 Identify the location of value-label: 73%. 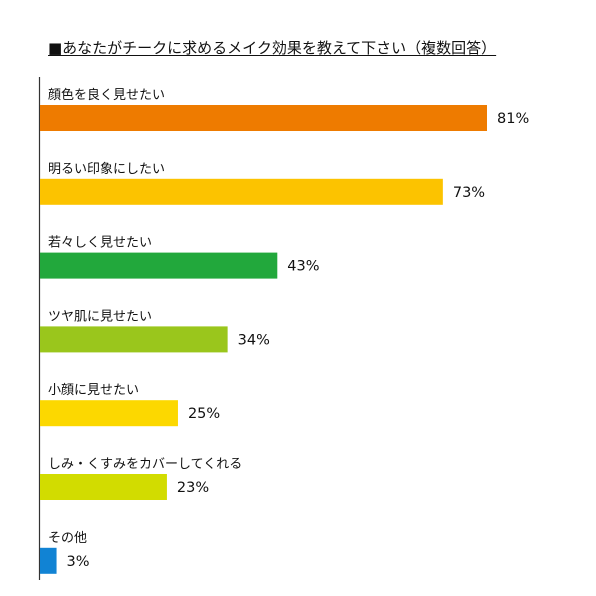
(469, 193).